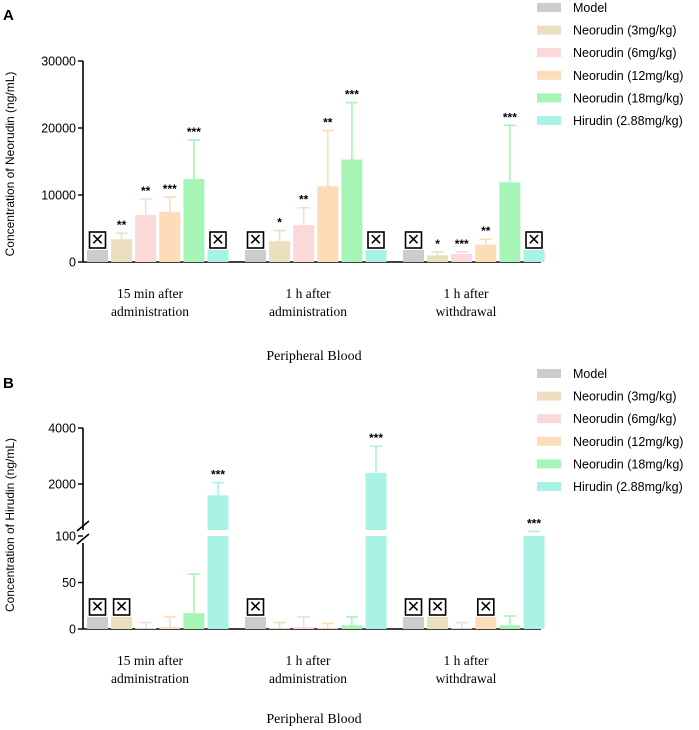  I want to click on b-y-tick-label-0: 0, so click(72, 630).